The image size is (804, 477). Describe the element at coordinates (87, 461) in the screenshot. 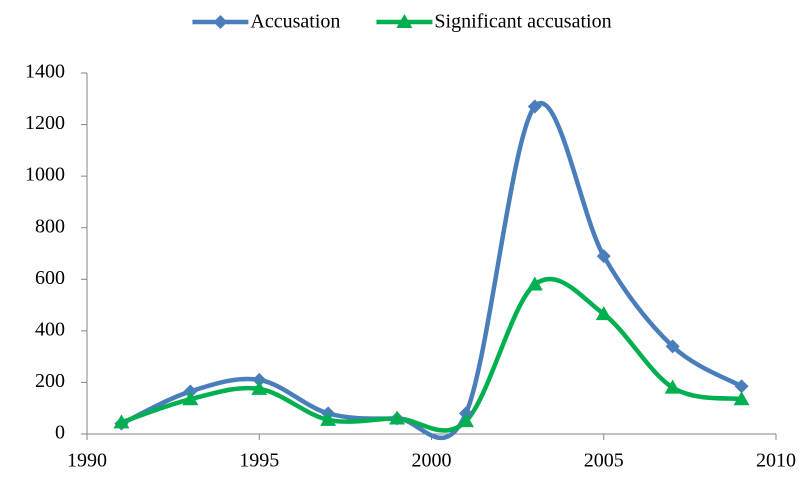

I see `x-tick-label: 1990` at that location.